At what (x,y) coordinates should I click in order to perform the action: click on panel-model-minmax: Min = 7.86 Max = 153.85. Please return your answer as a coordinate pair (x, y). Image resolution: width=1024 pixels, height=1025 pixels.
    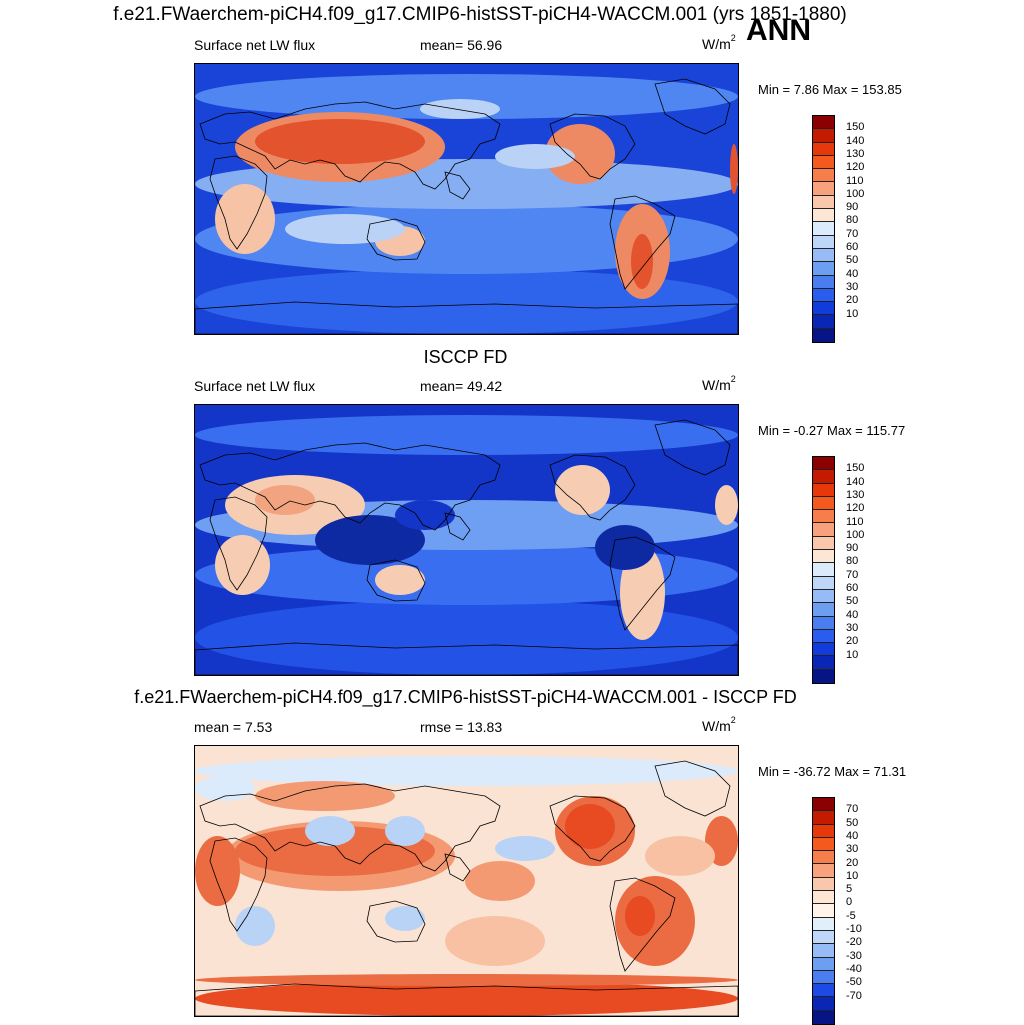
    Looking at the image, I should click on (830, 89).